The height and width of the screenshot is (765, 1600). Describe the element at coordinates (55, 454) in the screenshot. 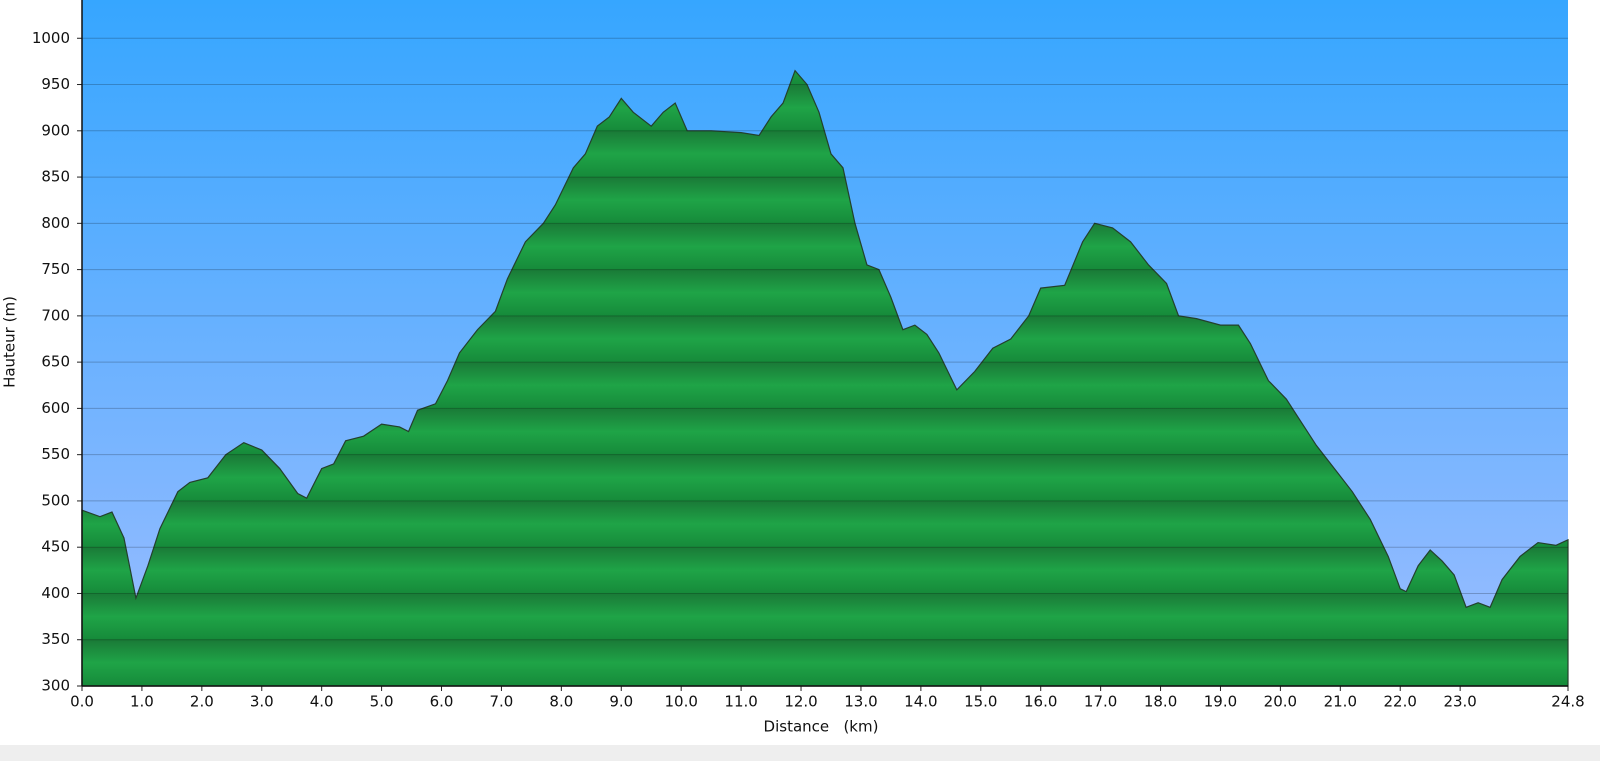

I see `y-tick-label: 550` at that location.